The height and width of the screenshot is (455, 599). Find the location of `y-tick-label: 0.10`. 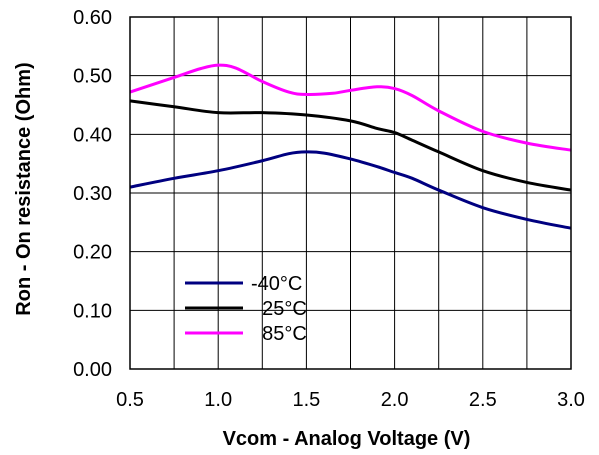

y-tick-label: 0.10 is located at coordinates (92, 311).